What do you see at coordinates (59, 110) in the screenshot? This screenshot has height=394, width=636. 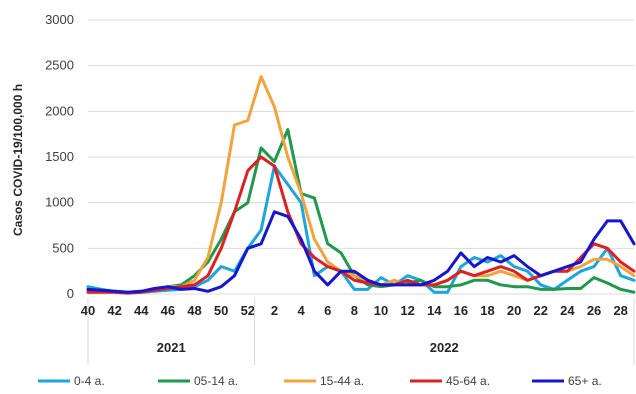 I see `y-tick-label: 2000` at bounding box center [59, 110].